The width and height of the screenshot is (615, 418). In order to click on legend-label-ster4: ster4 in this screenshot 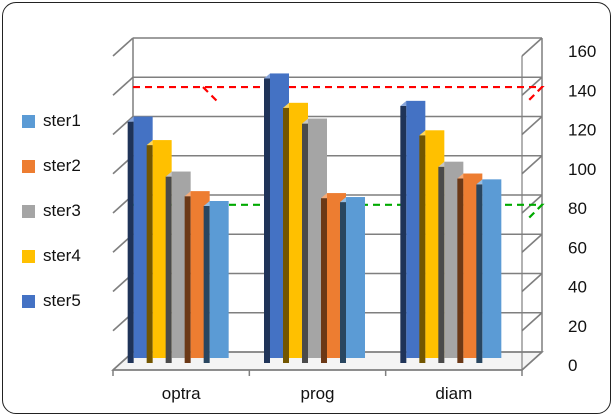, I will do `click(62, 255)`.